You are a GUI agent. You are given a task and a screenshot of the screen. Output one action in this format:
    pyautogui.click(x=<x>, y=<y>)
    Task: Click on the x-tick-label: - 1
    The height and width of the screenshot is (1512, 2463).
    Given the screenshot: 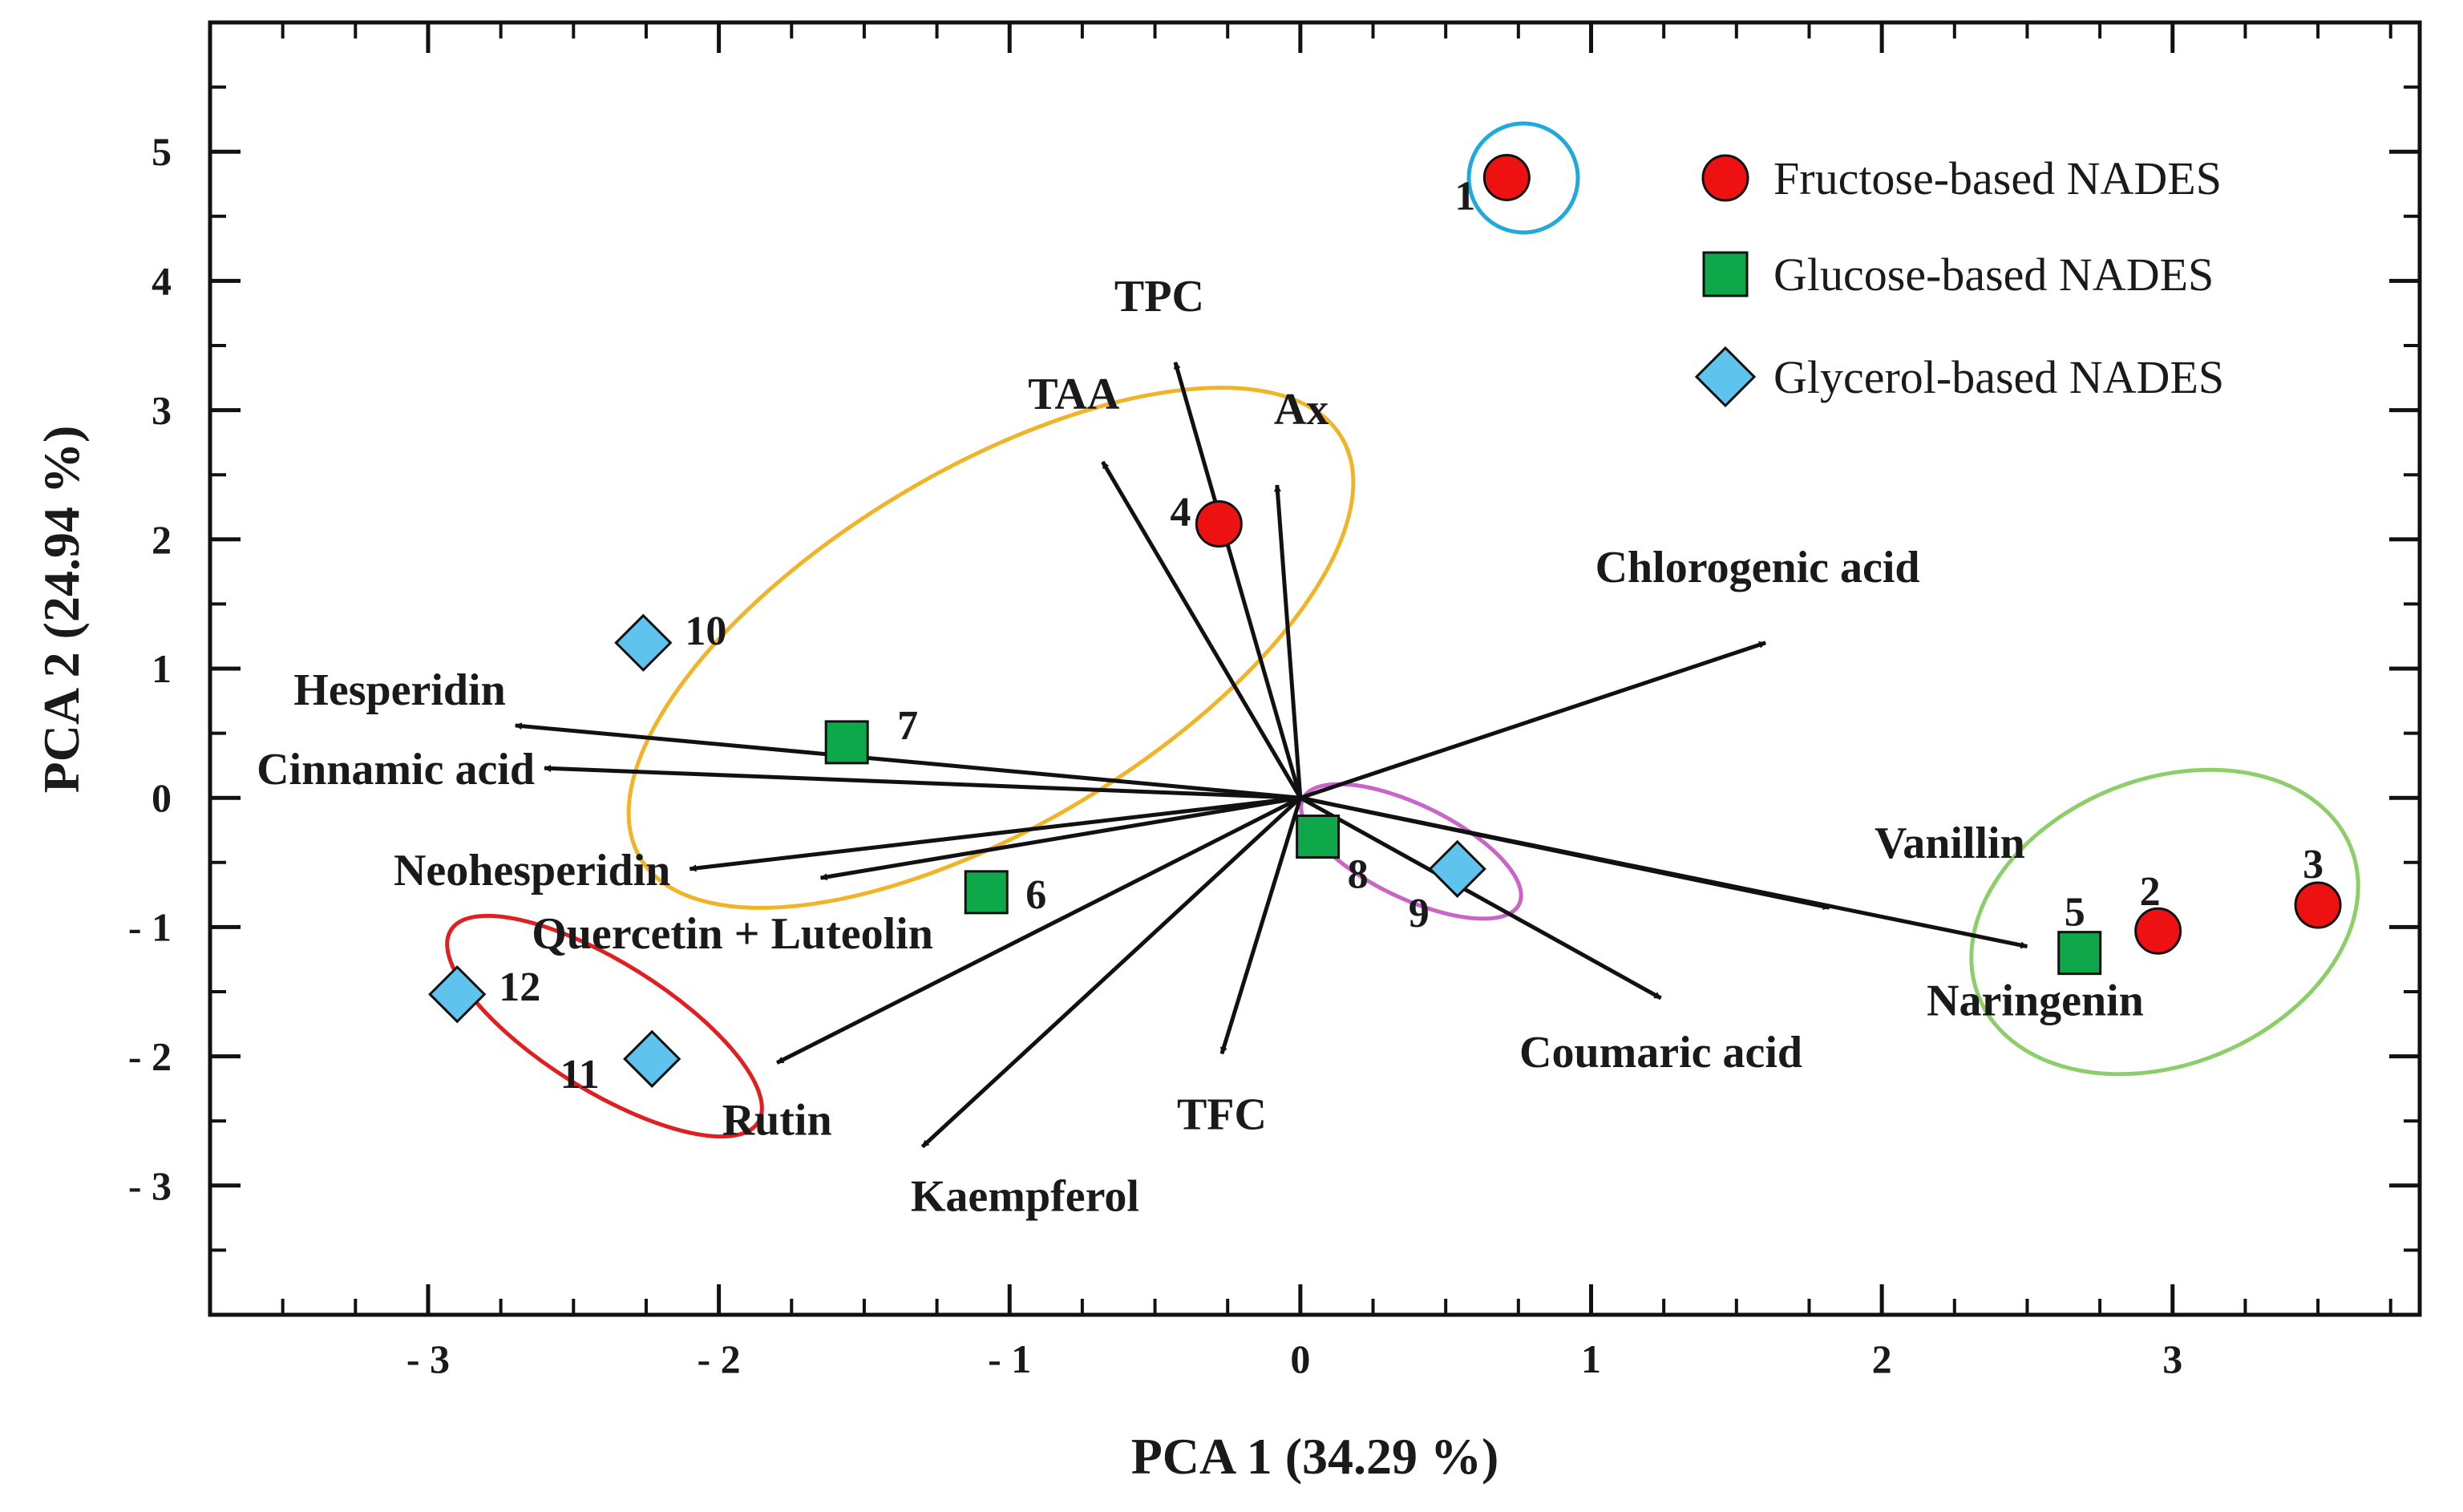 What is the action you would take?
    pyautogui.click(x=1009, y=1358)
    